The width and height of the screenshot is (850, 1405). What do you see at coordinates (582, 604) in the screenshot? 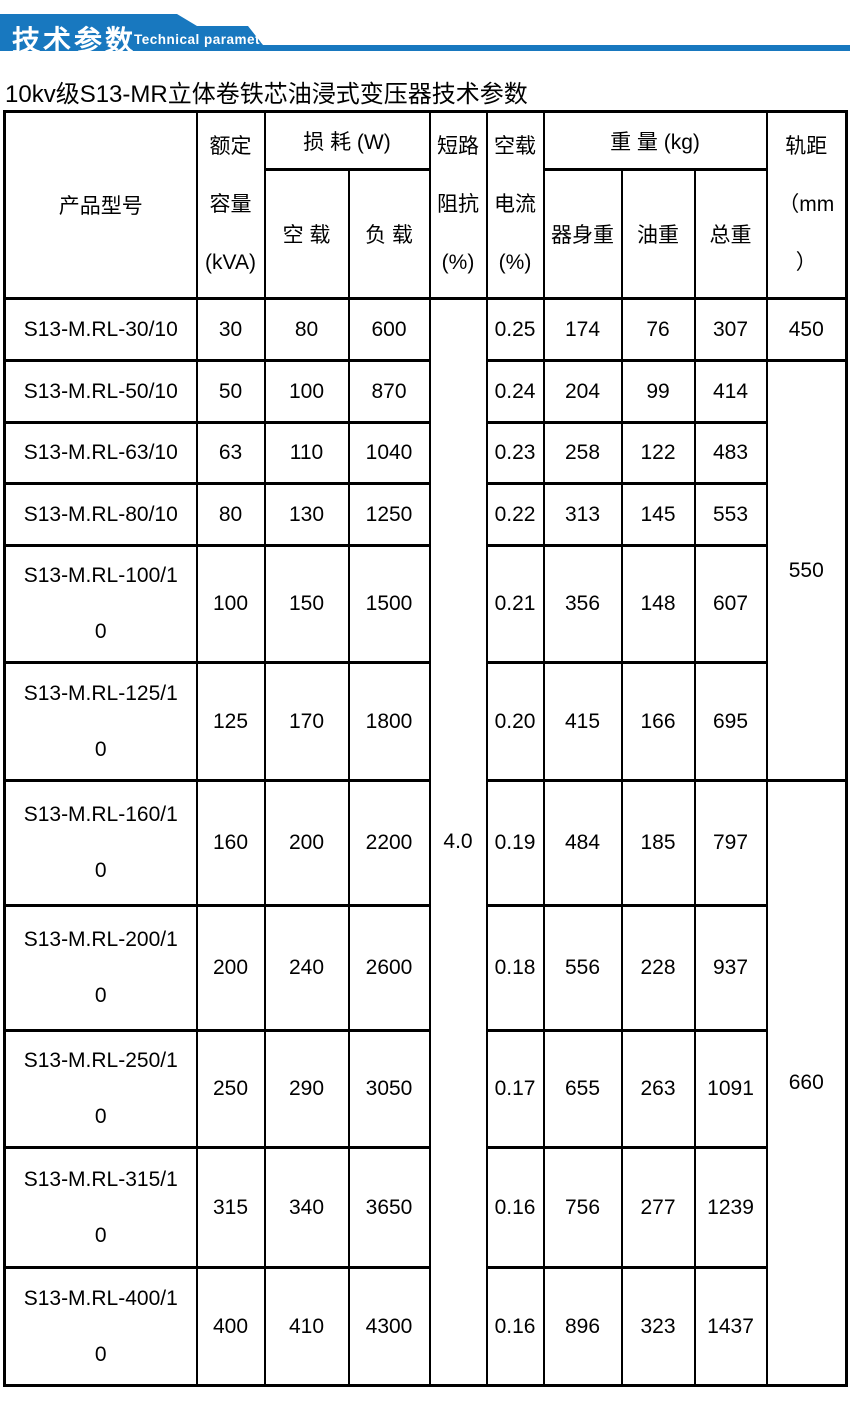
I see `body-weight-cell: 356` at bounding box center [582, 604].